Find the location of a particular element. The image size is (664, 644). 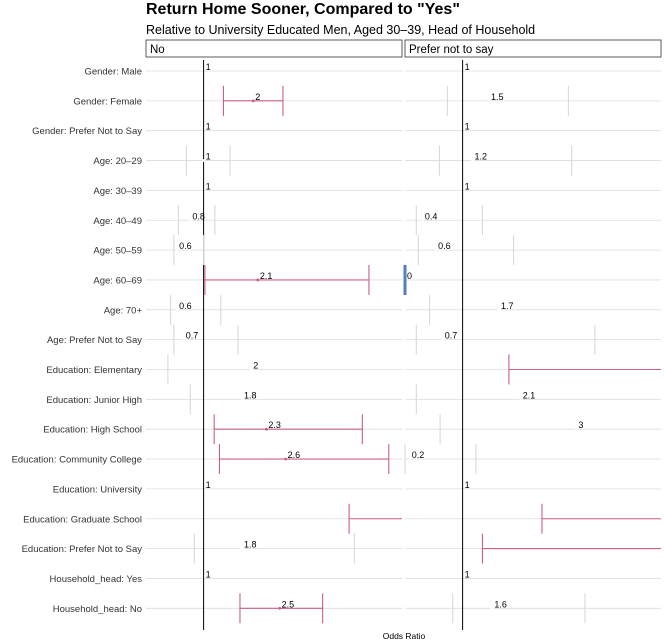

panel-strip-prefer-not-to-say is located at coordinates (533, 48).